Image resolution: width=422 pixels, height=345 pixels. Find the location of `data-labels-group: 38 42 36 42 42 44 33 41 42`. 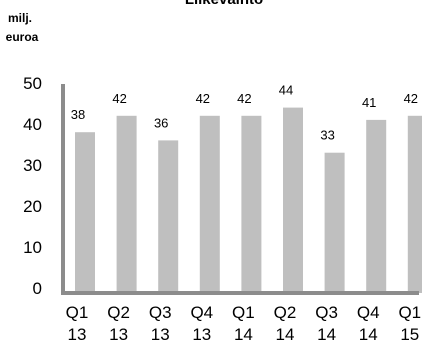

data-labels-group: 38 42 36 42 42 44 33 41 42 is located at coordinates (244, 113).